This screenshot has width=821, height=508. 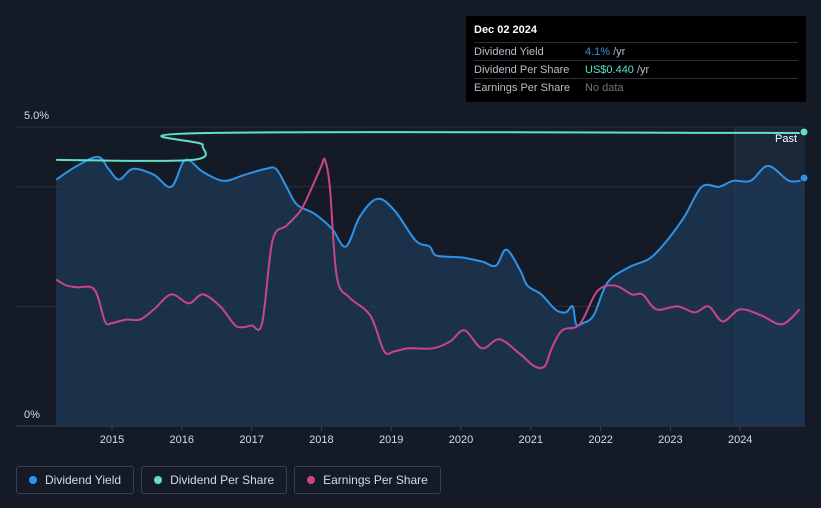 What do you see at coordinates (83, 480) in the screenshot?
I see `legend-label: Dividend Yield` at bounding box center [83, 480].